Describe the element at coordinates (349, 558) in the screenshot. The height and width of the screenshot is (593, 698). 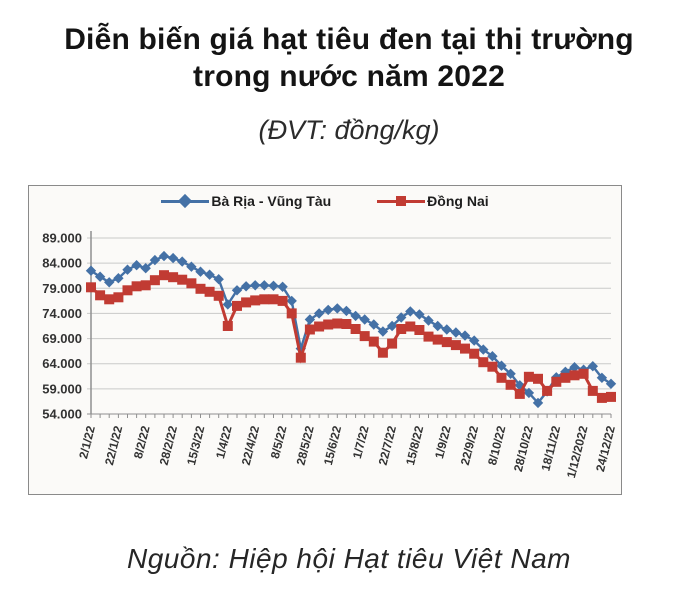
I see `source-attribution: Nguồn: Hiệp hội Hạt tiêu Việt Nam` at that location.